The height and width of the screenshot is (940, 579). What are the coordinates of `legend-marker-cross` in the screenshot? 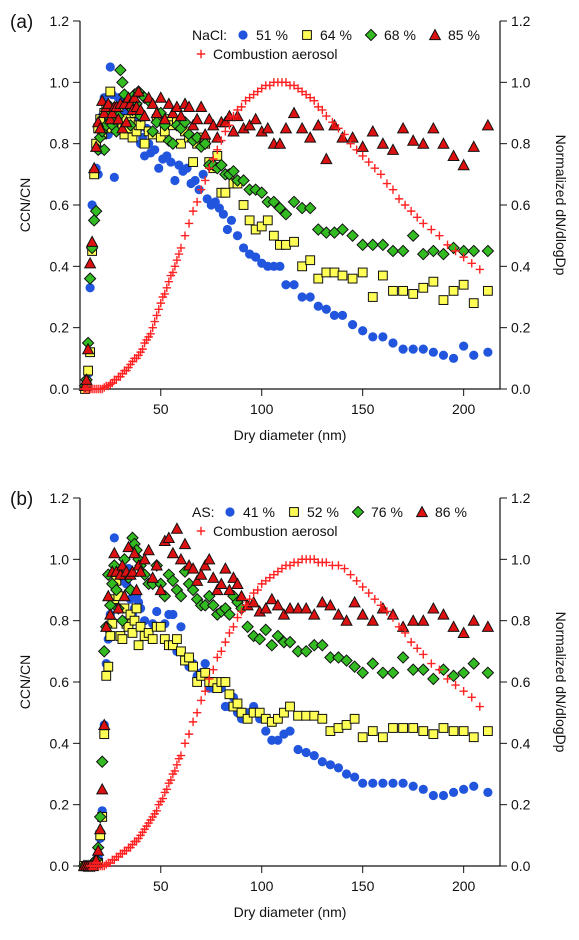 It's located at (201, 54).